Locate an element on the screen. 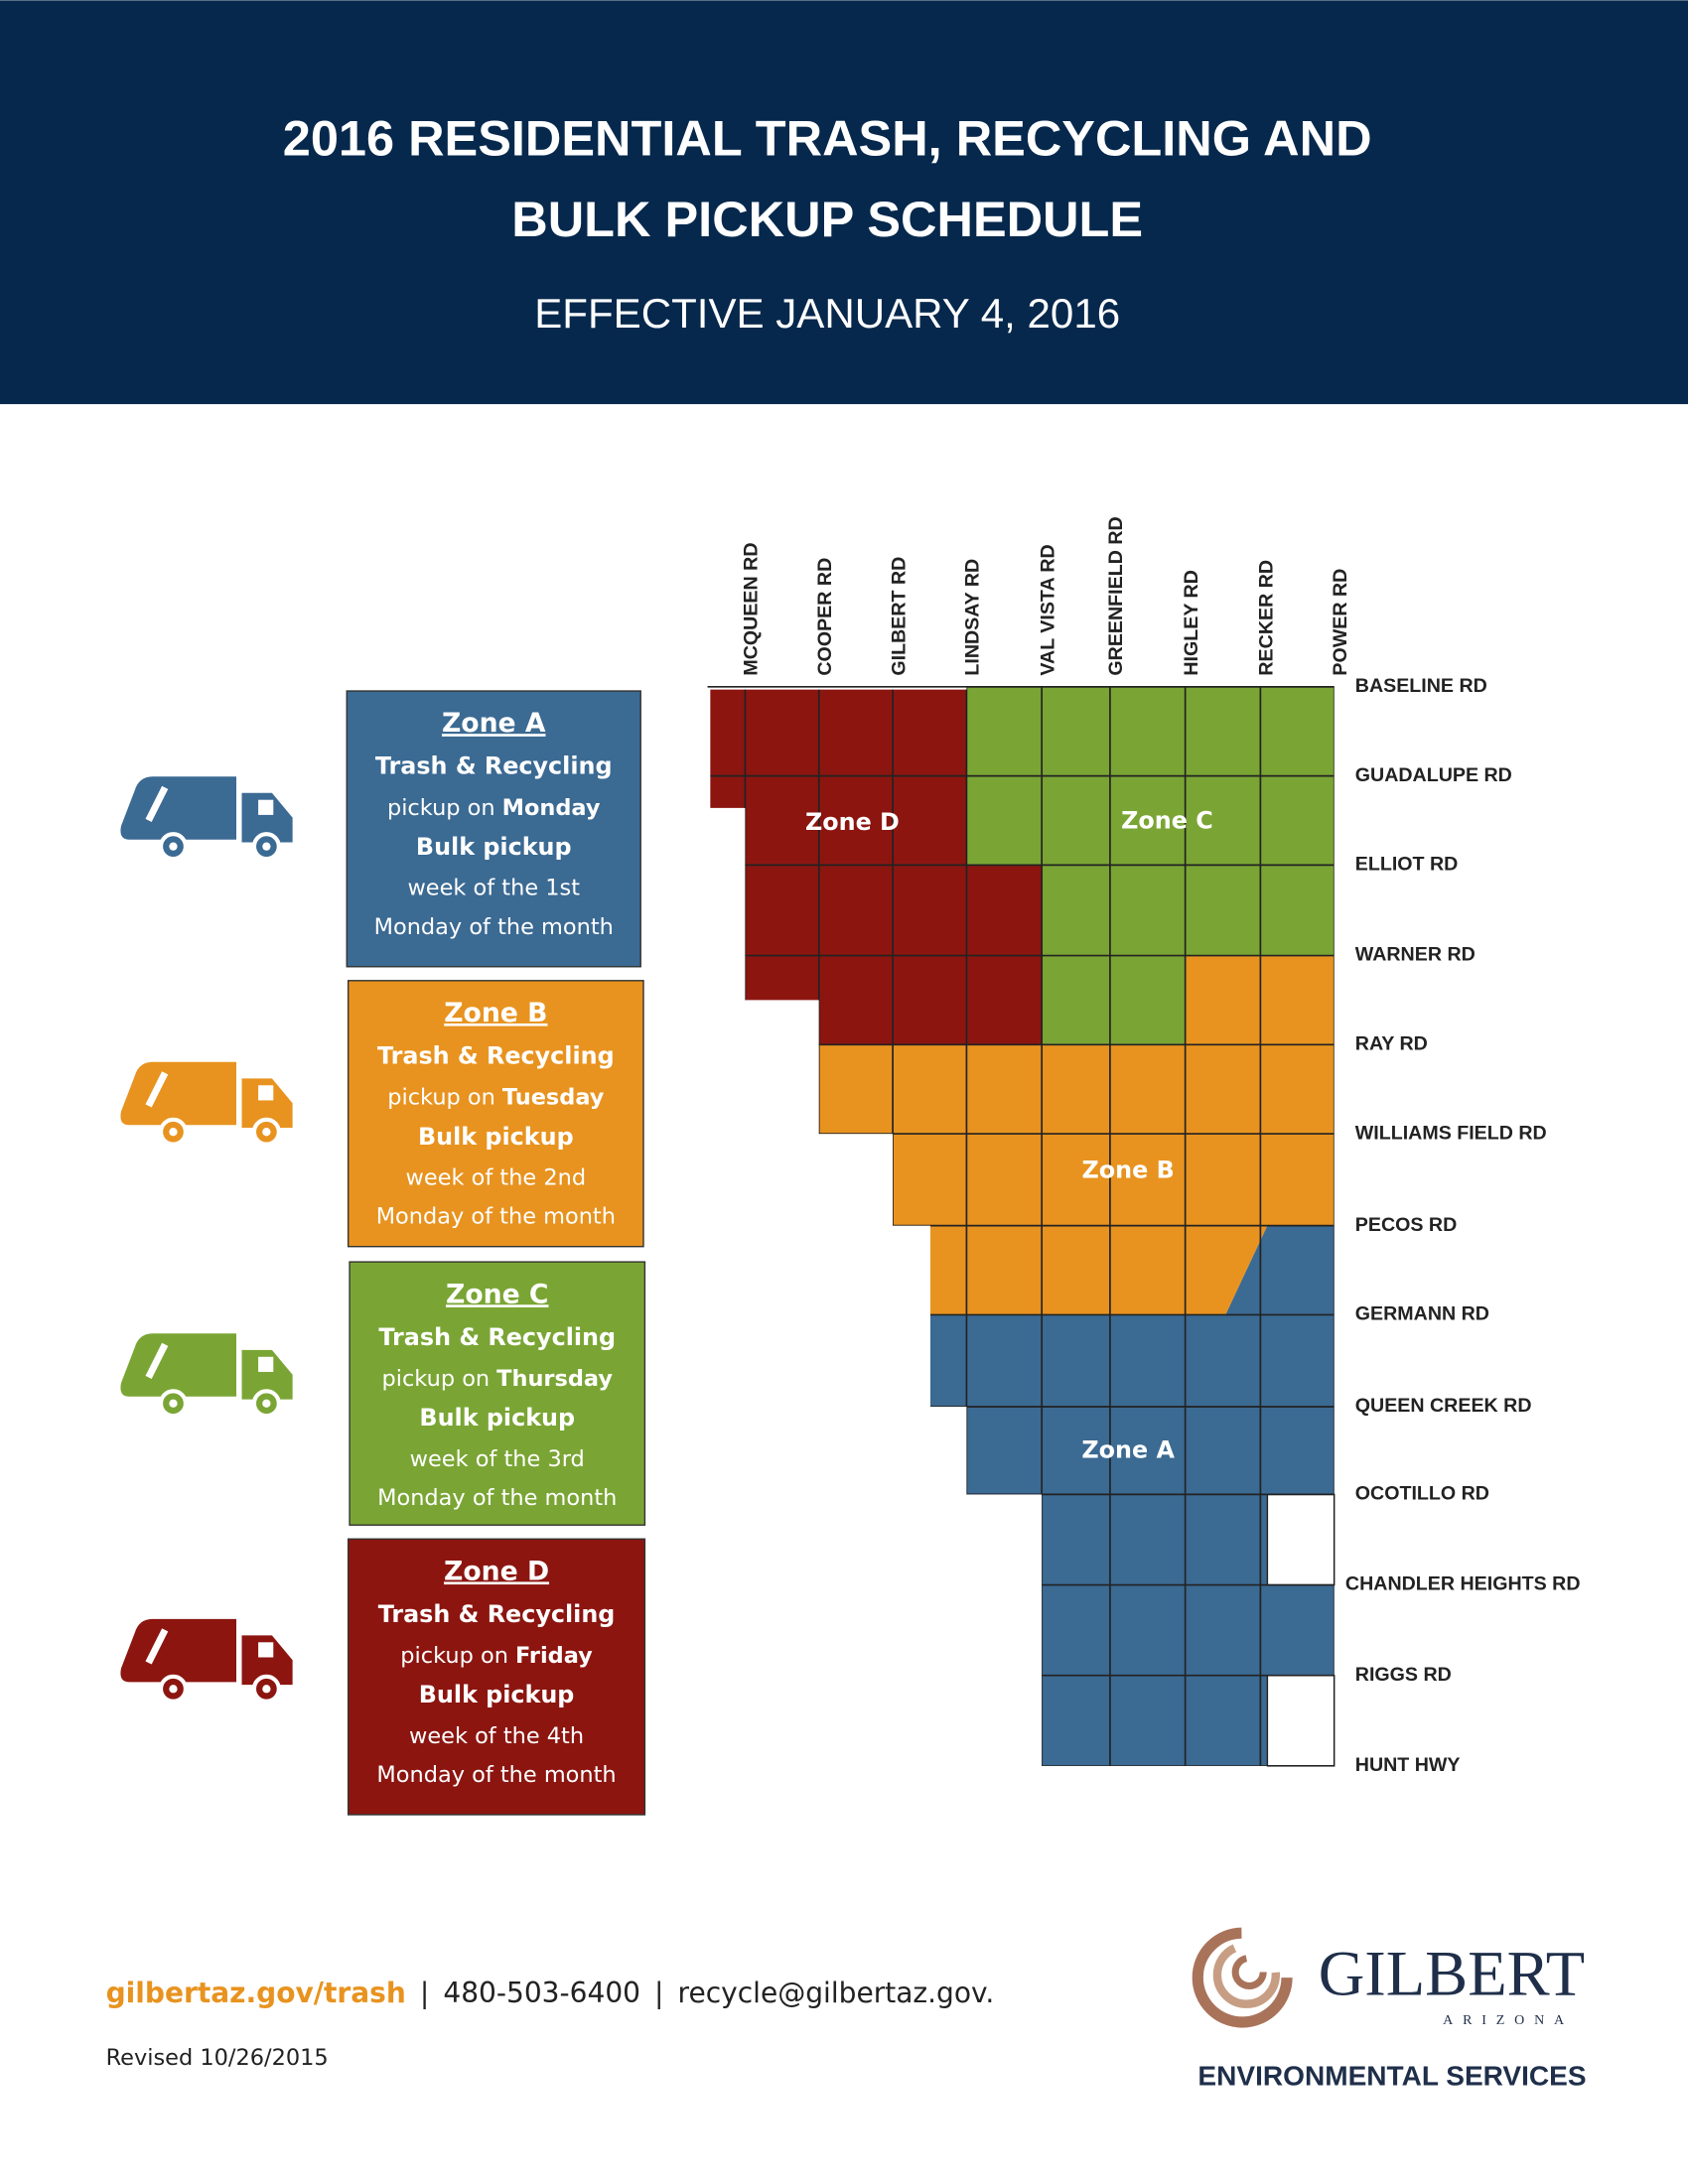 Image resolution: width=1688 pixels, height=2184 pixels. pickup-day: Thursday is located at coordinates (554, 1378).